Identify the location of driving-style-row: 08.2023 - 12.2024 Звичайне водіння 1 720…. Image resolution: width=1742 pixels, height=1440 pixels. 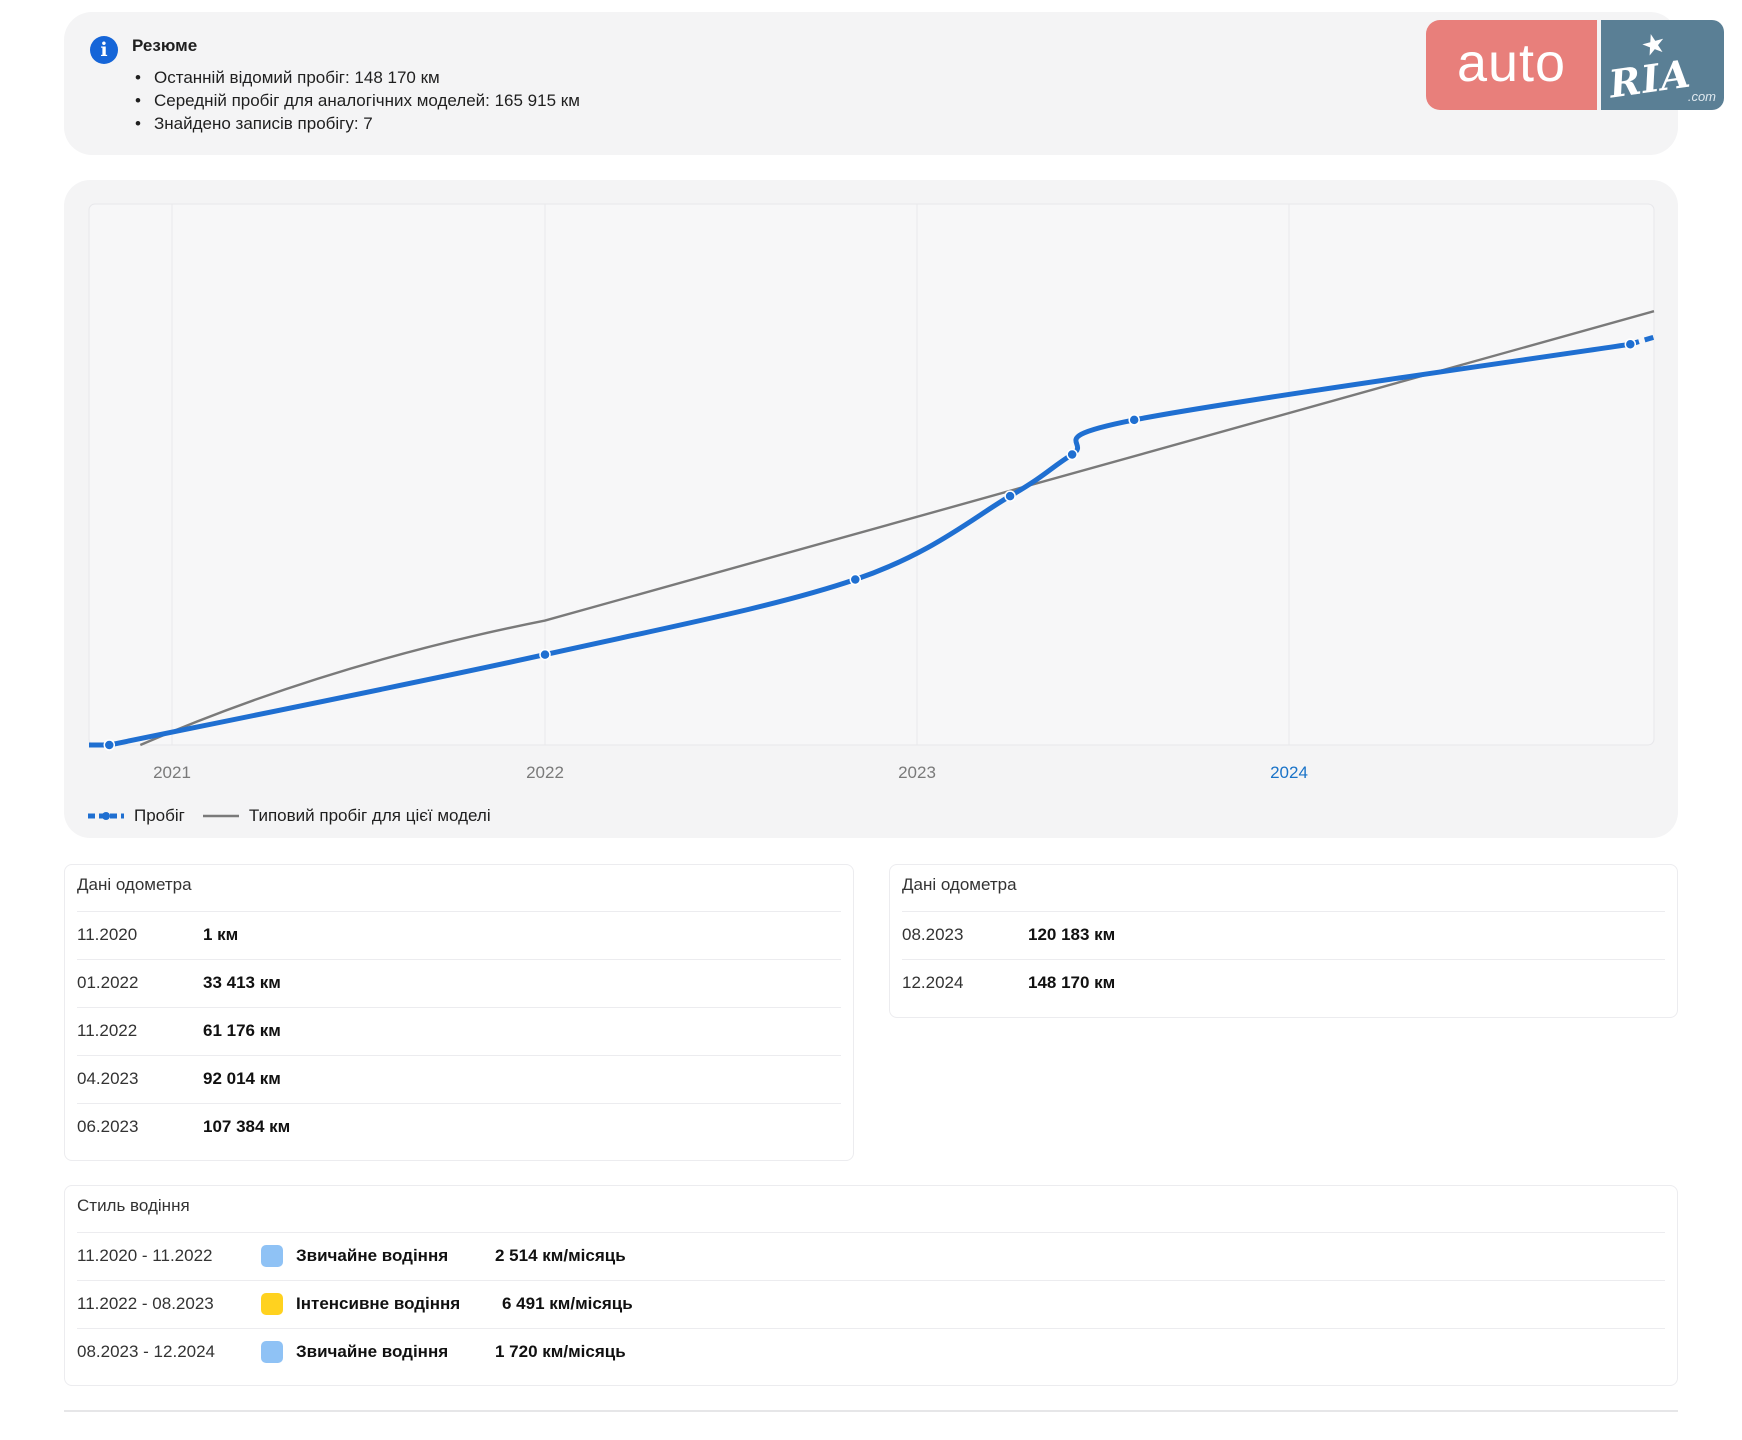
(871, 1352).